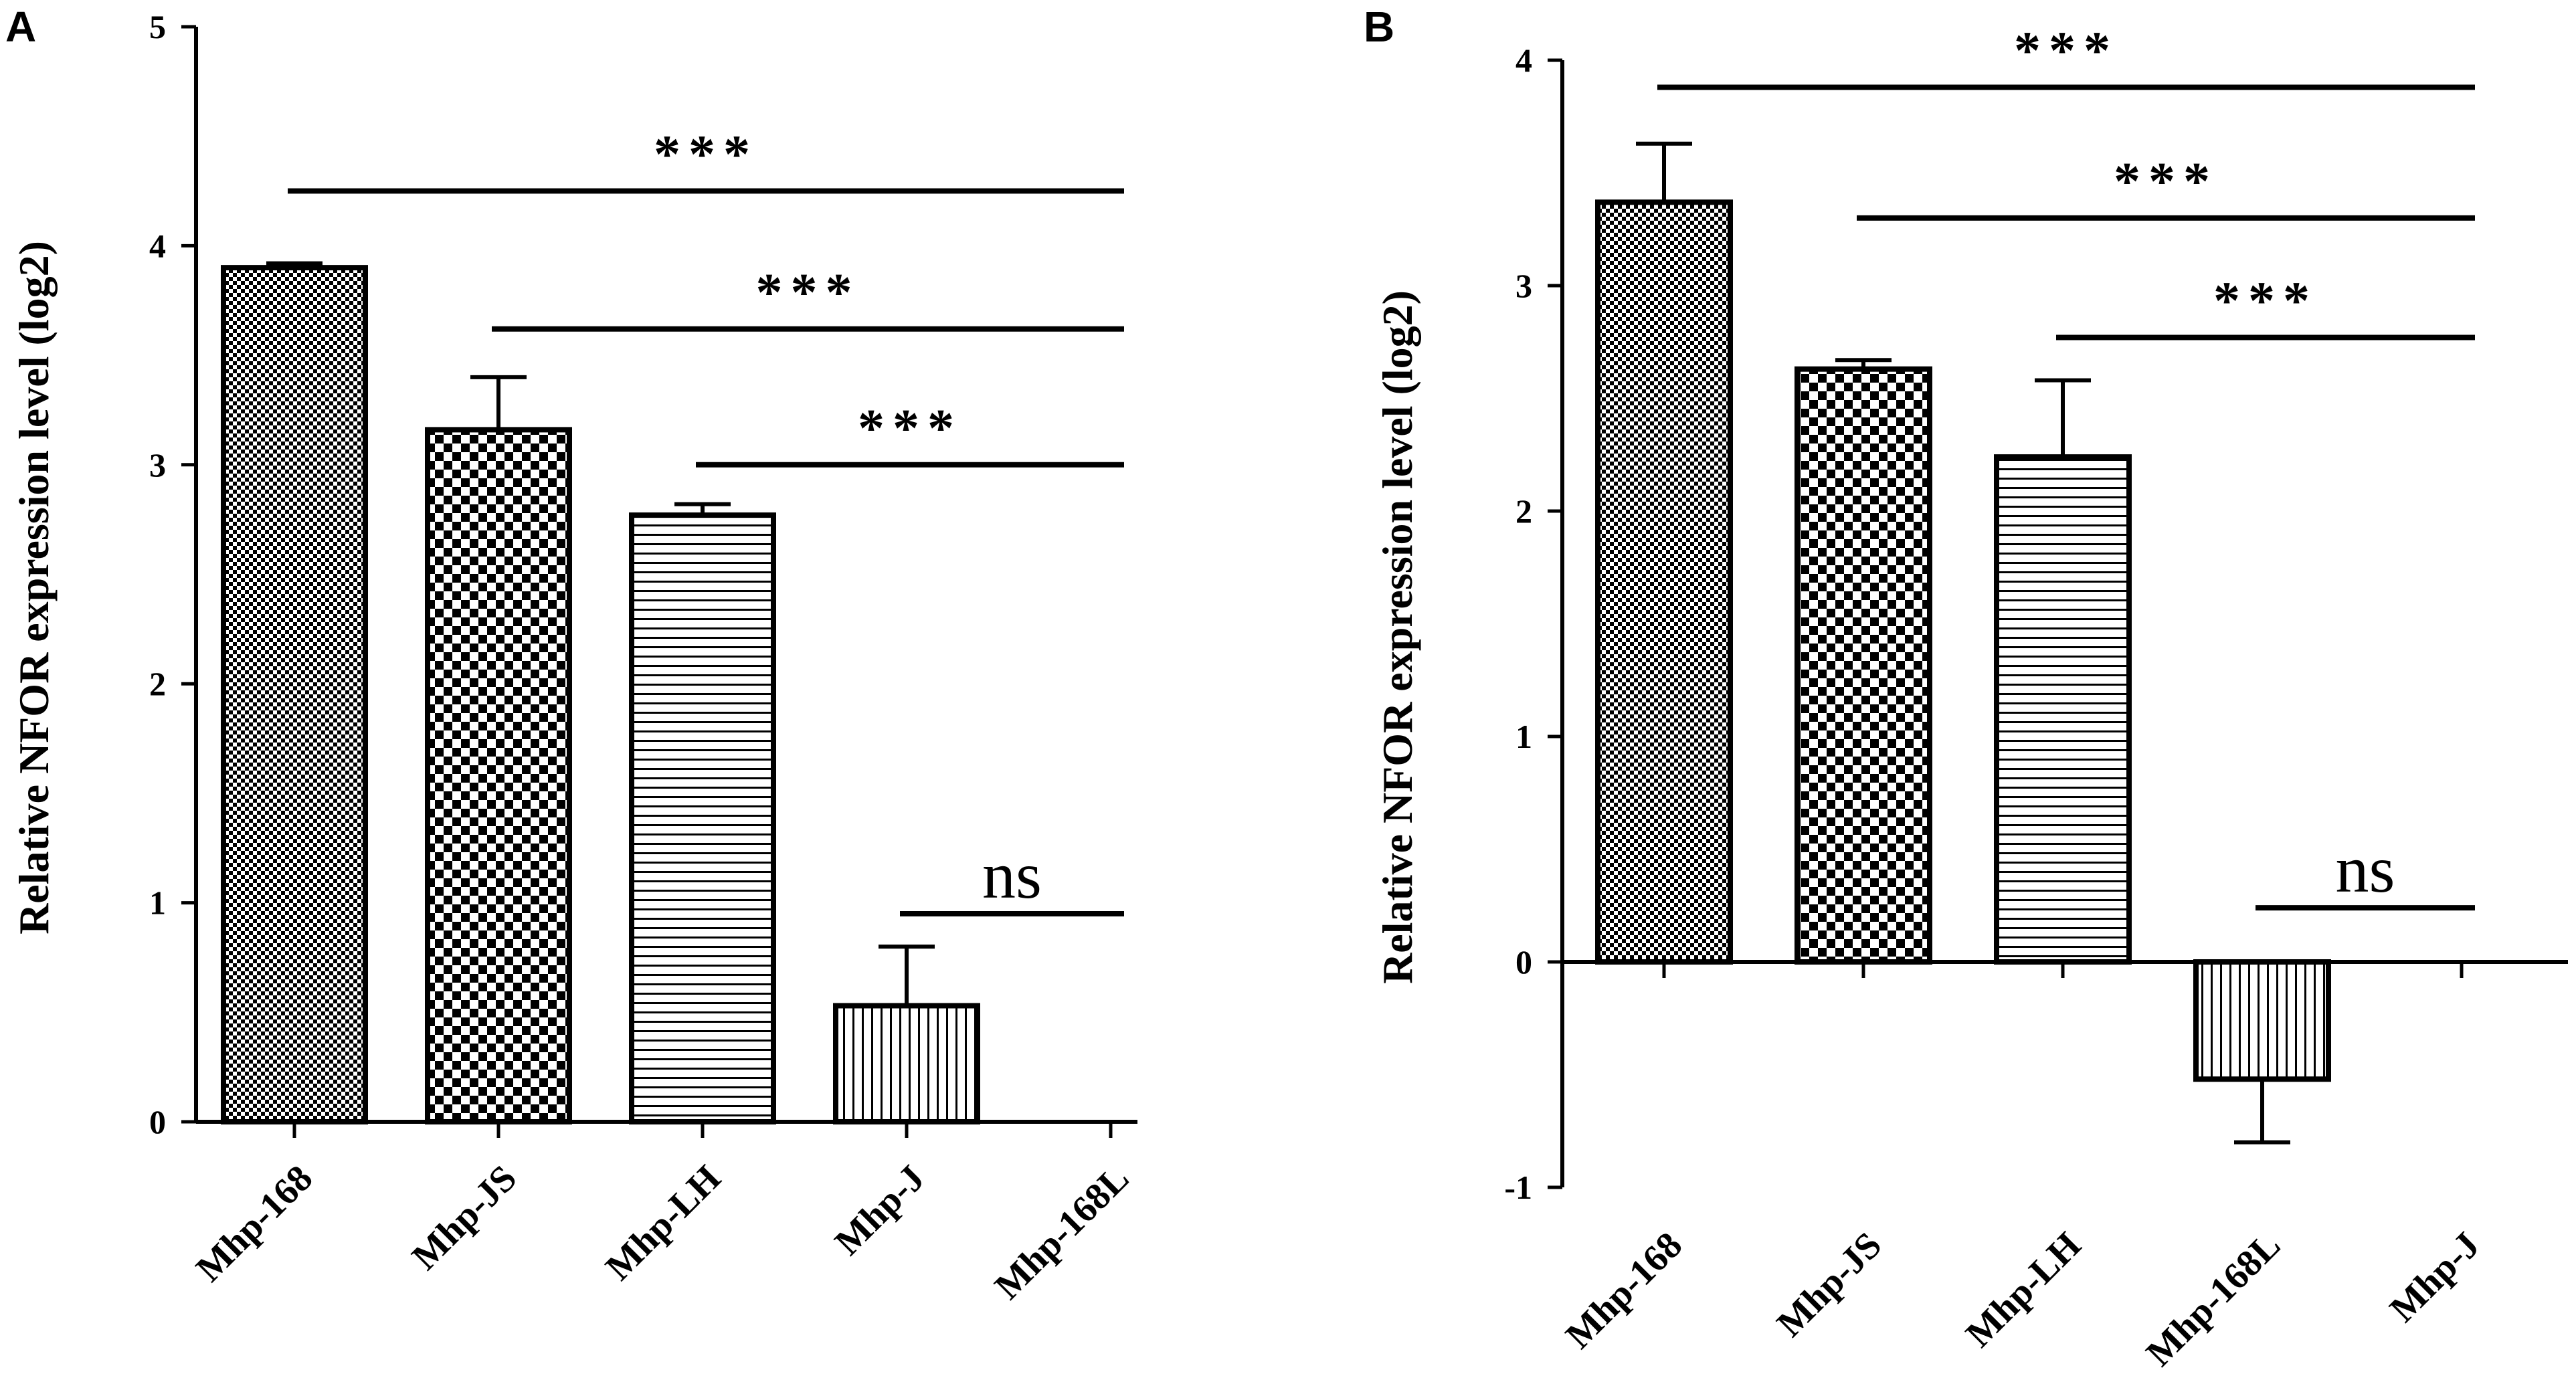 Image resolution: width=2576 pixels, height=1382 pixels. I want to click on y-tick-label: 5, so click(157, 27).